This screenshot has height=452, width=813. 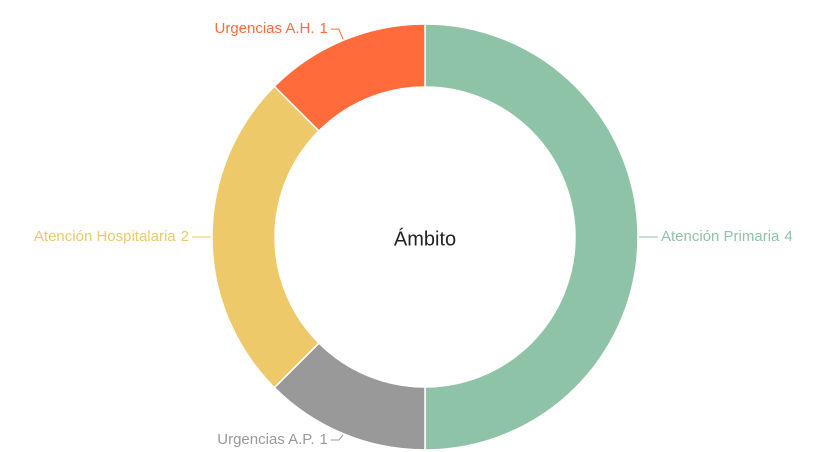 I want to click on segment-label: Atención Primaria 4, so click(x=727, y=236).